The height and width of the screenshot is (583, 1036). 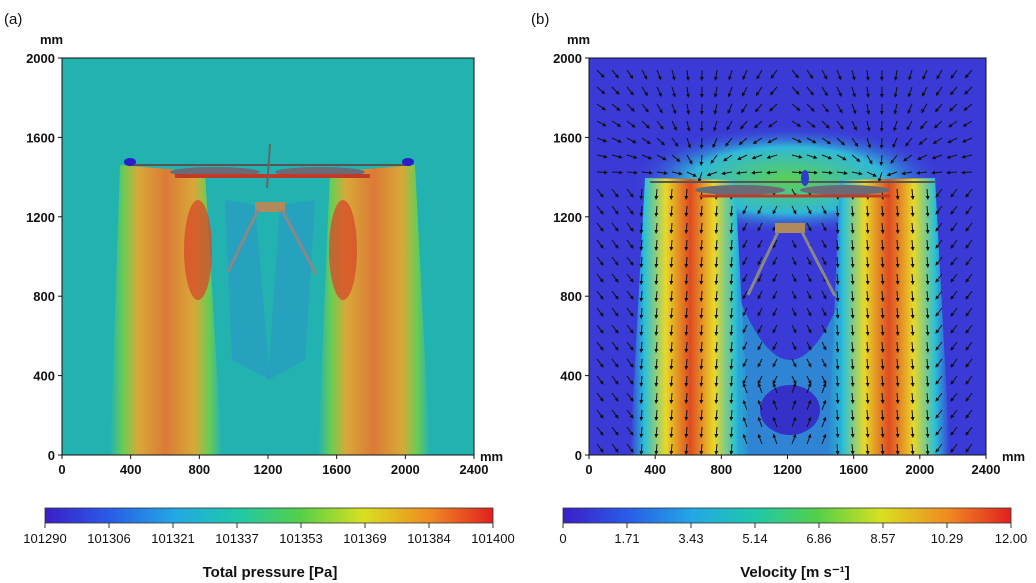 What do you see at coordinates (474, 469) in the screenshot?
I see `panel-a-x-tick-label: 2400` at bounding box center [474, 469].